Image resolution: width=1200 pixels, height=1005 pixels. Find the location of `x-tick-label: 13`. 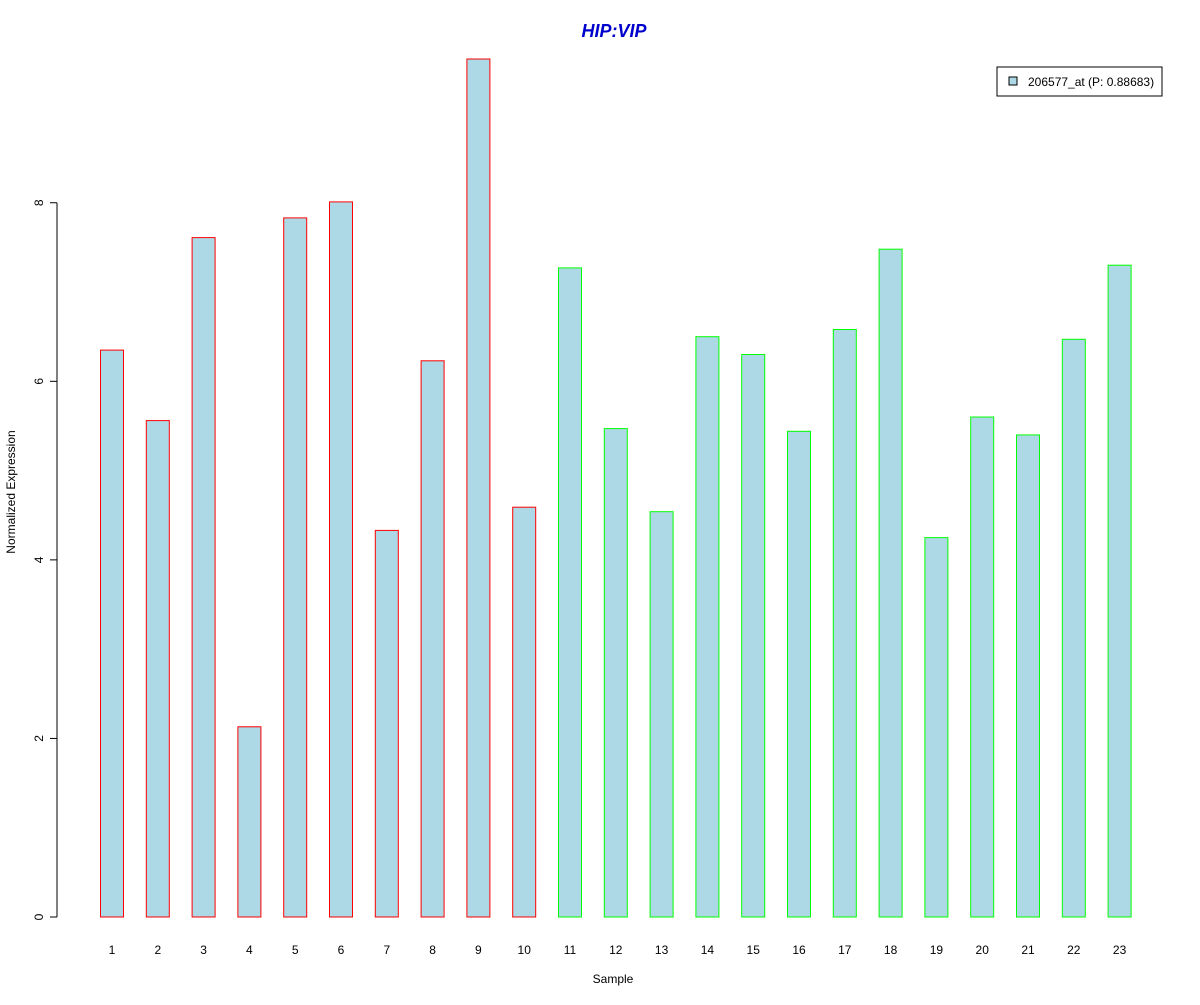

x-tick-label: 13 is located at coordinates (662, 950).